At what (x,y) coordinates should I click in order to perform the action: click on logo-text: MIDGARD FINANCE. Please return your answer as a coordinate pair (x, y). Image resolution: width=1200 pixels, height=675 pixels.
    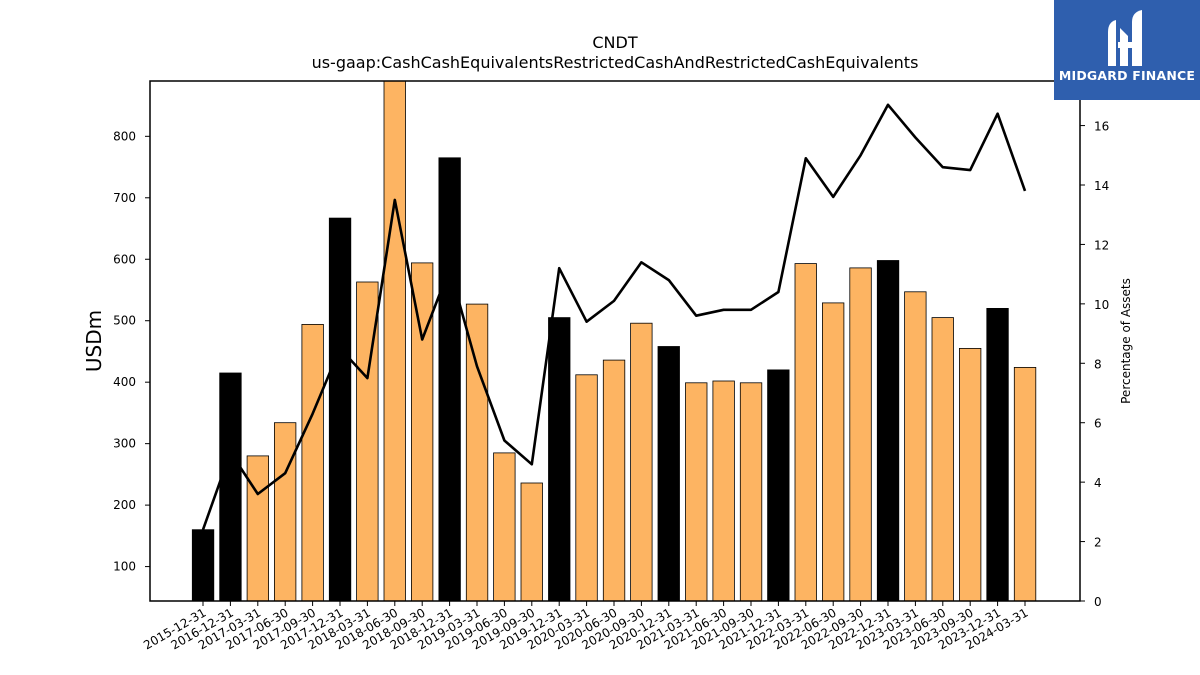
    Looking at the image, I should click on (1127, 75).